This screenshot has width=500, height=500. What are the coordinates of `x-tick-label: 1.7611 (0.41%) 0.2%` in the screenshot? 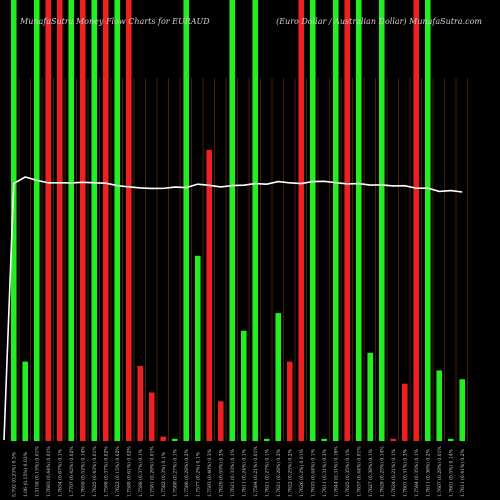 It's located at (462, 472).